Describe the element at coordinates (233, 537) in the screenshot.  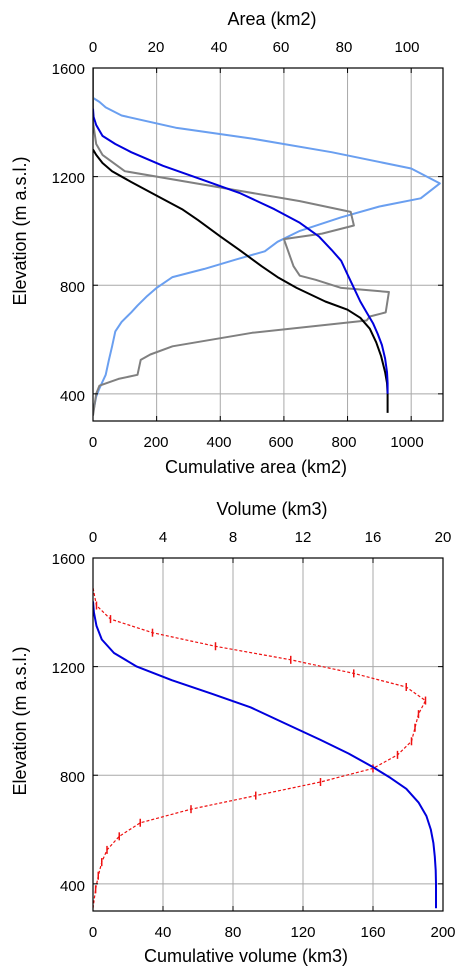
I see `top-tick-label: 8` at that location.